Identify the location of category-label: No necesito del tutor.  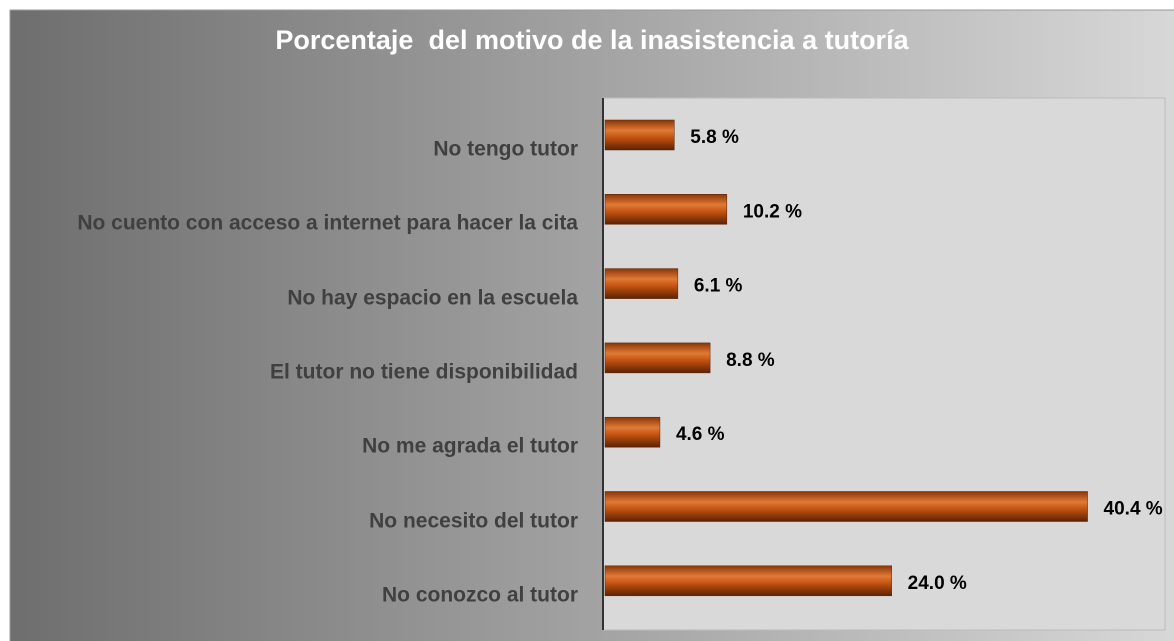
(473, 520).